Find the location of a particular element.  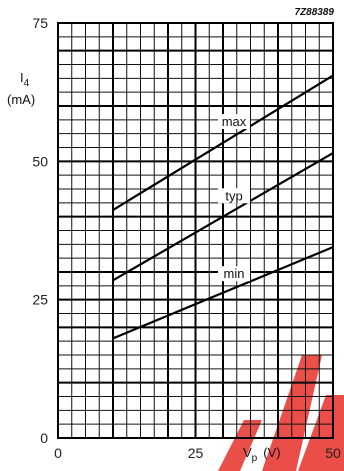

series-label-min: min is located at coordinates (234, 273).